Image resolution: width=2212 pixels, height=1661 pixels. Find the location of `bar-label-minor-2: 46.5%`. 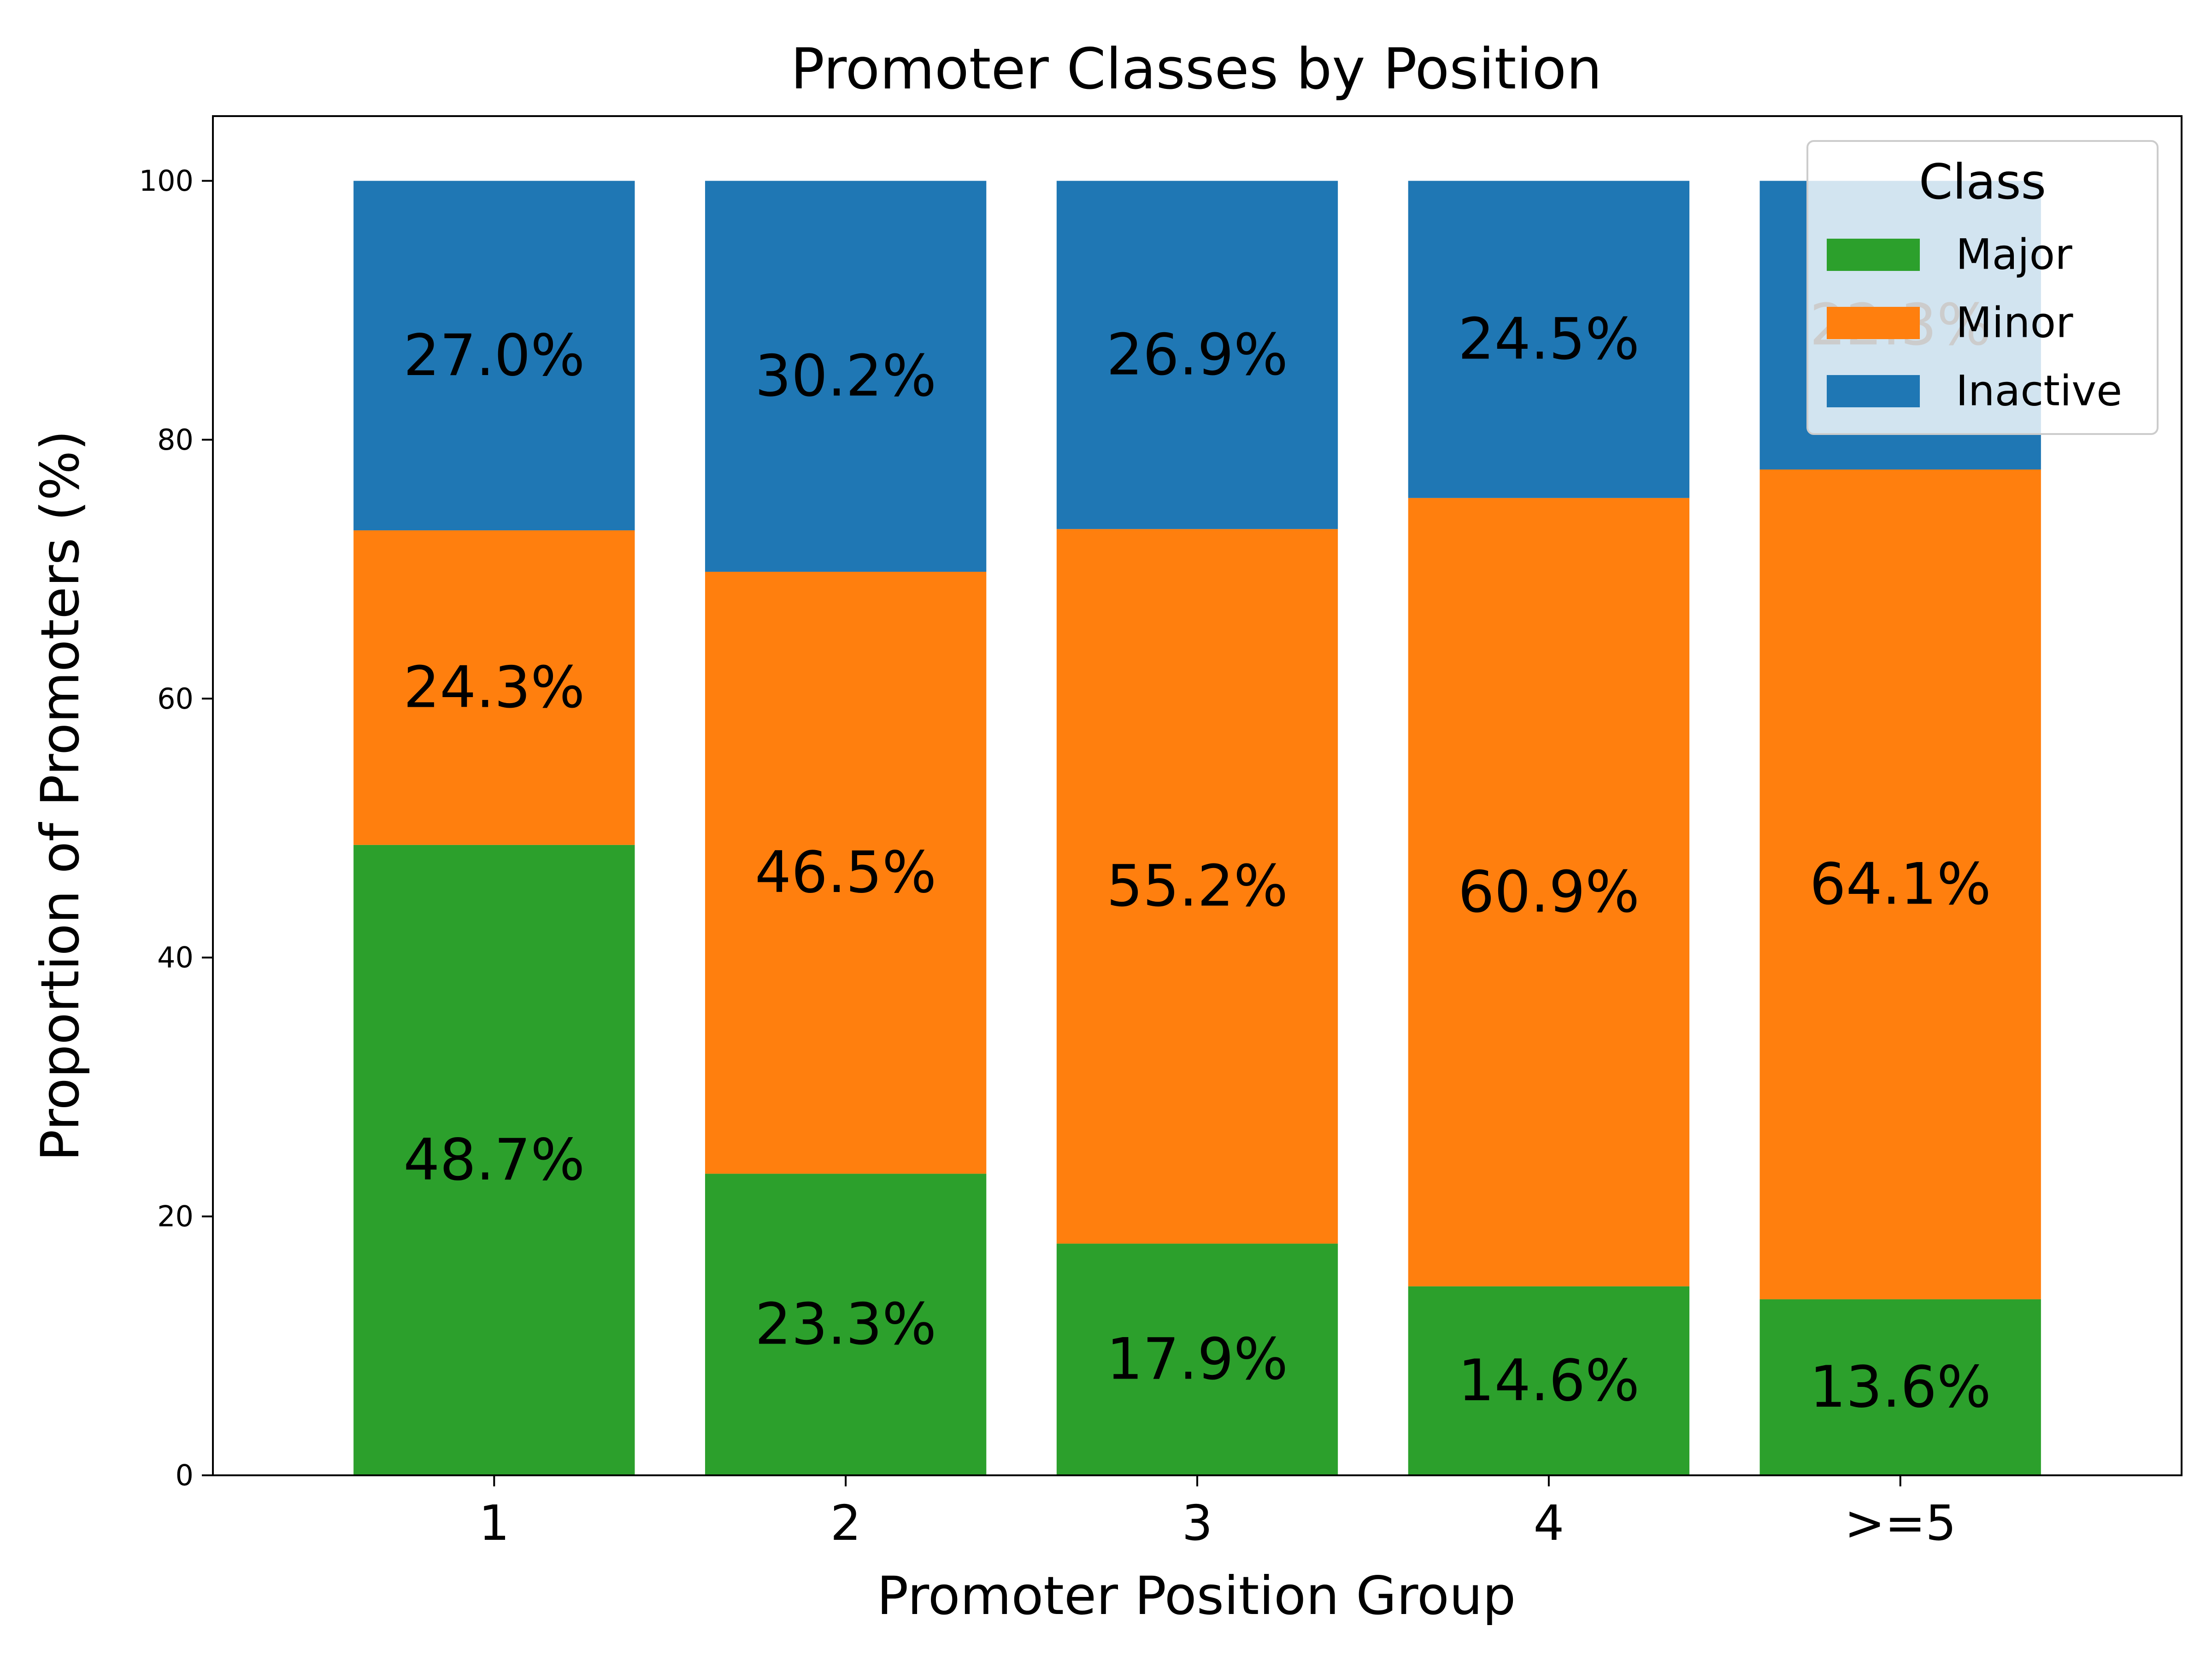

bar-label-minor-2: 46.5% is located at coordinates (845, 872).